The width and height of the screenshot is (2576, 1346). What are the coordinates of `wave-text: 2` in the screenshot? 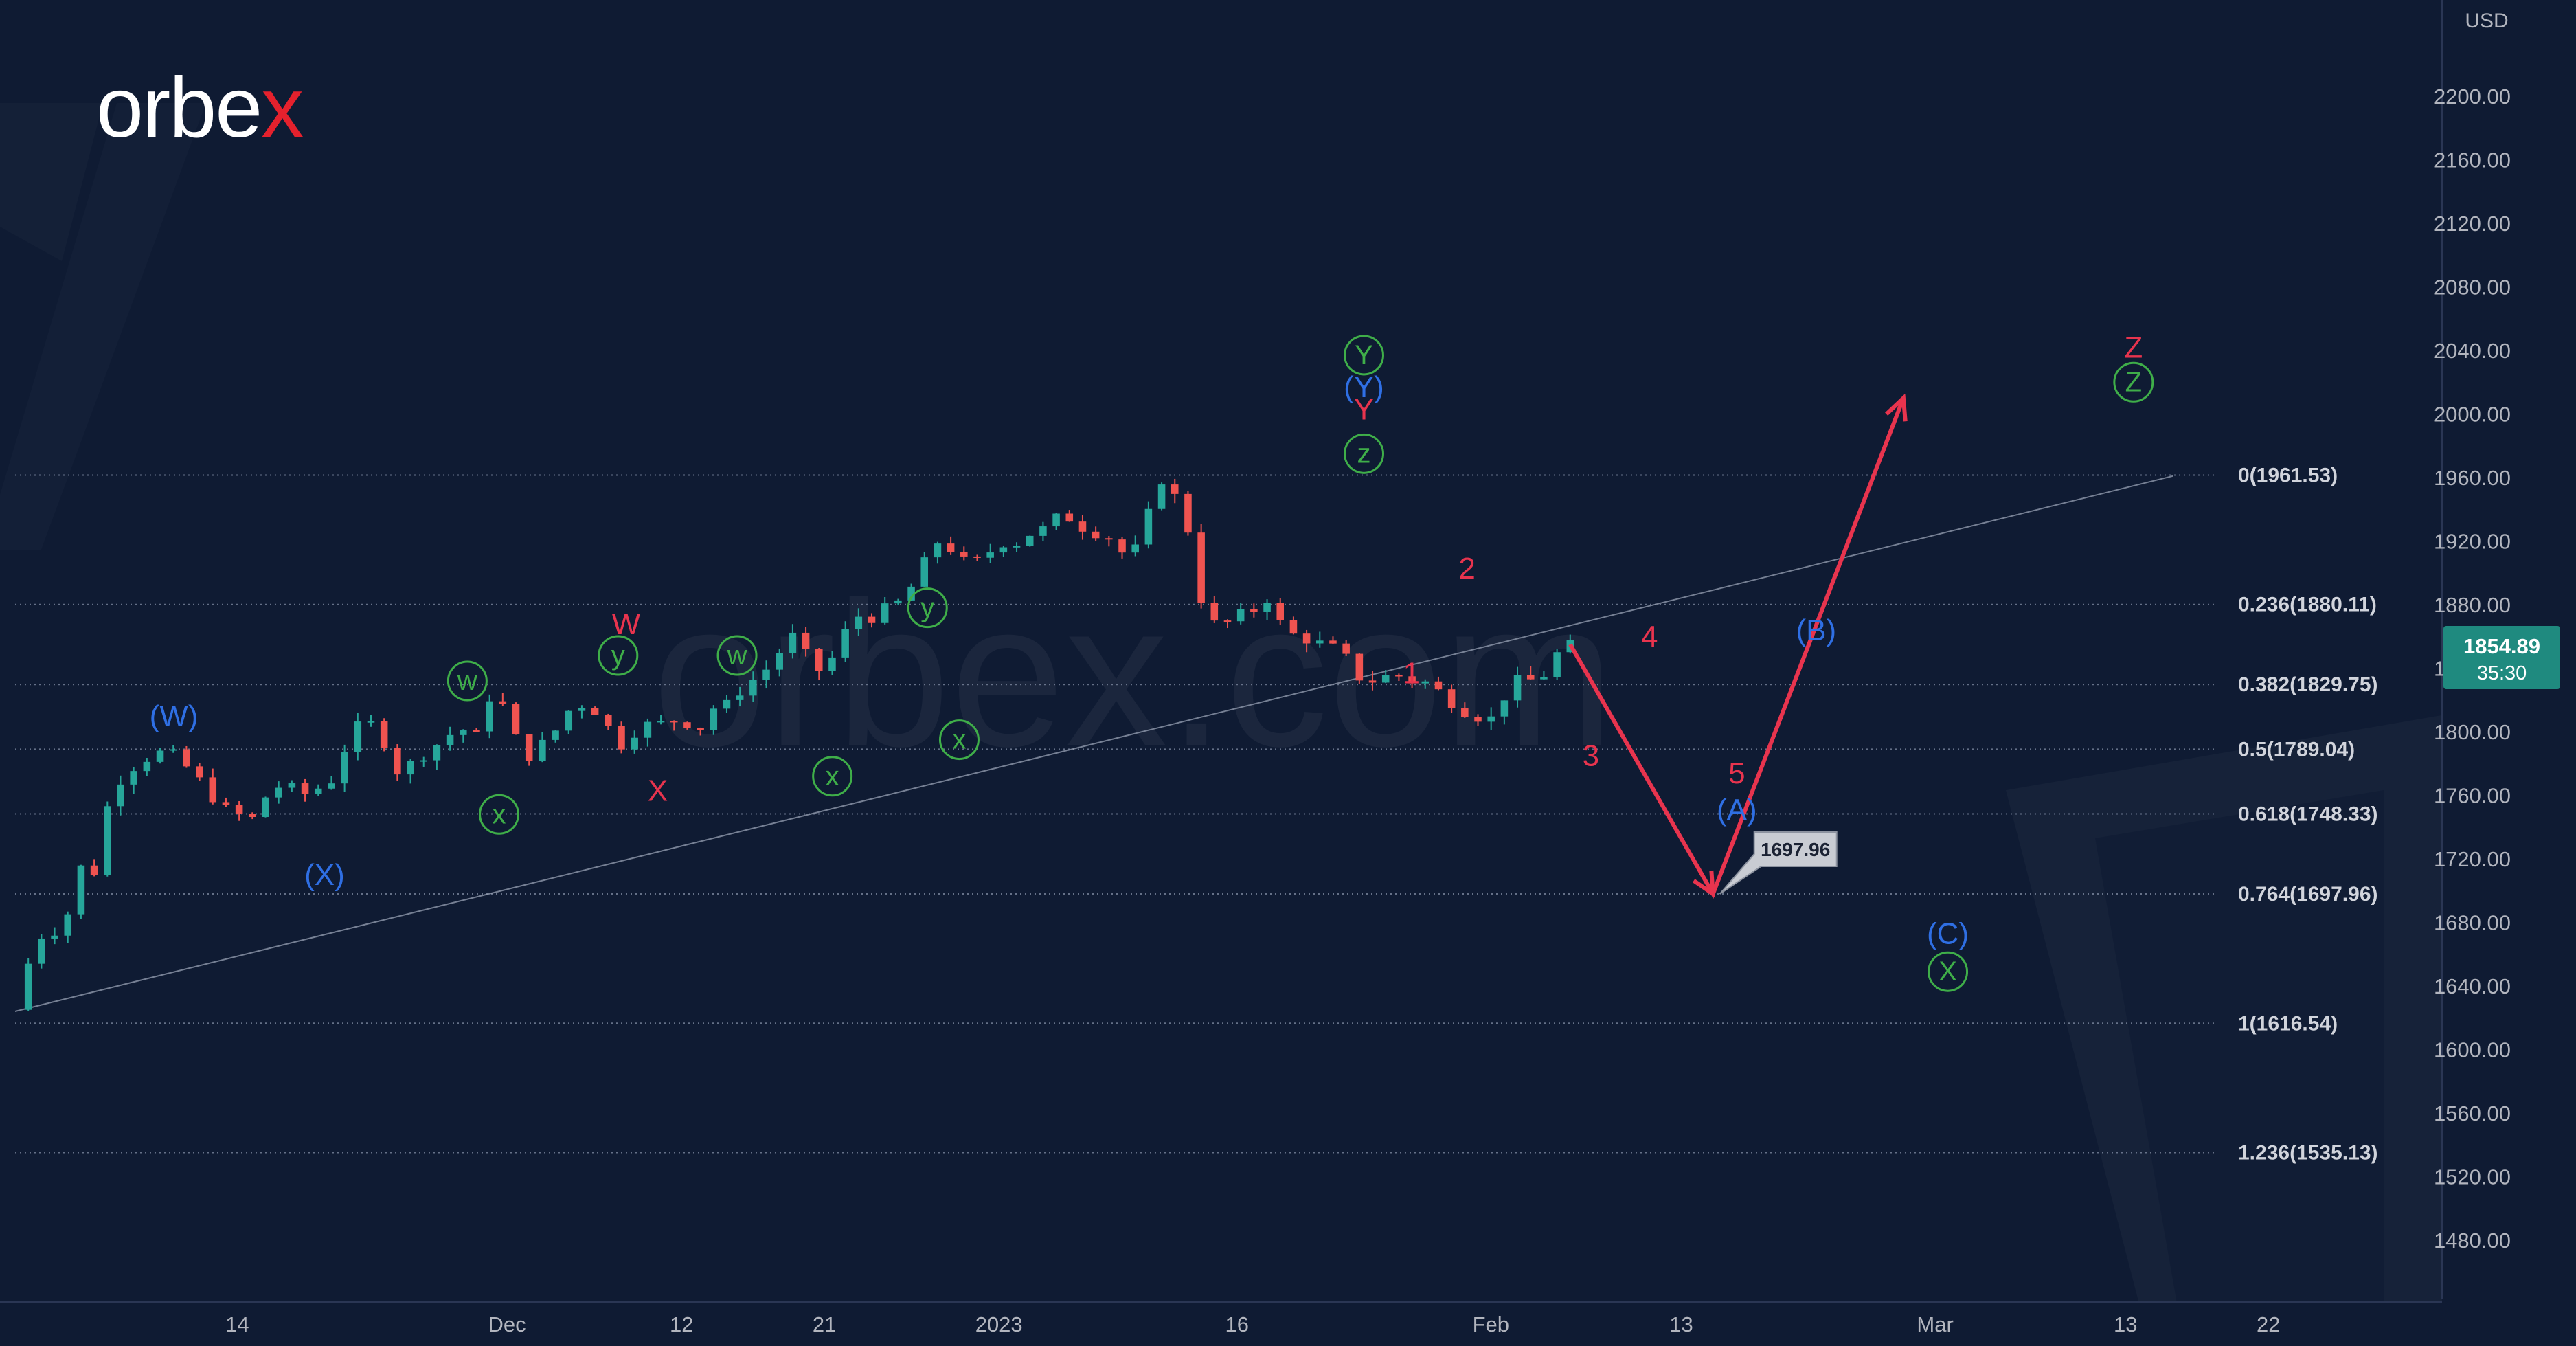 It's located at (1466, 568).